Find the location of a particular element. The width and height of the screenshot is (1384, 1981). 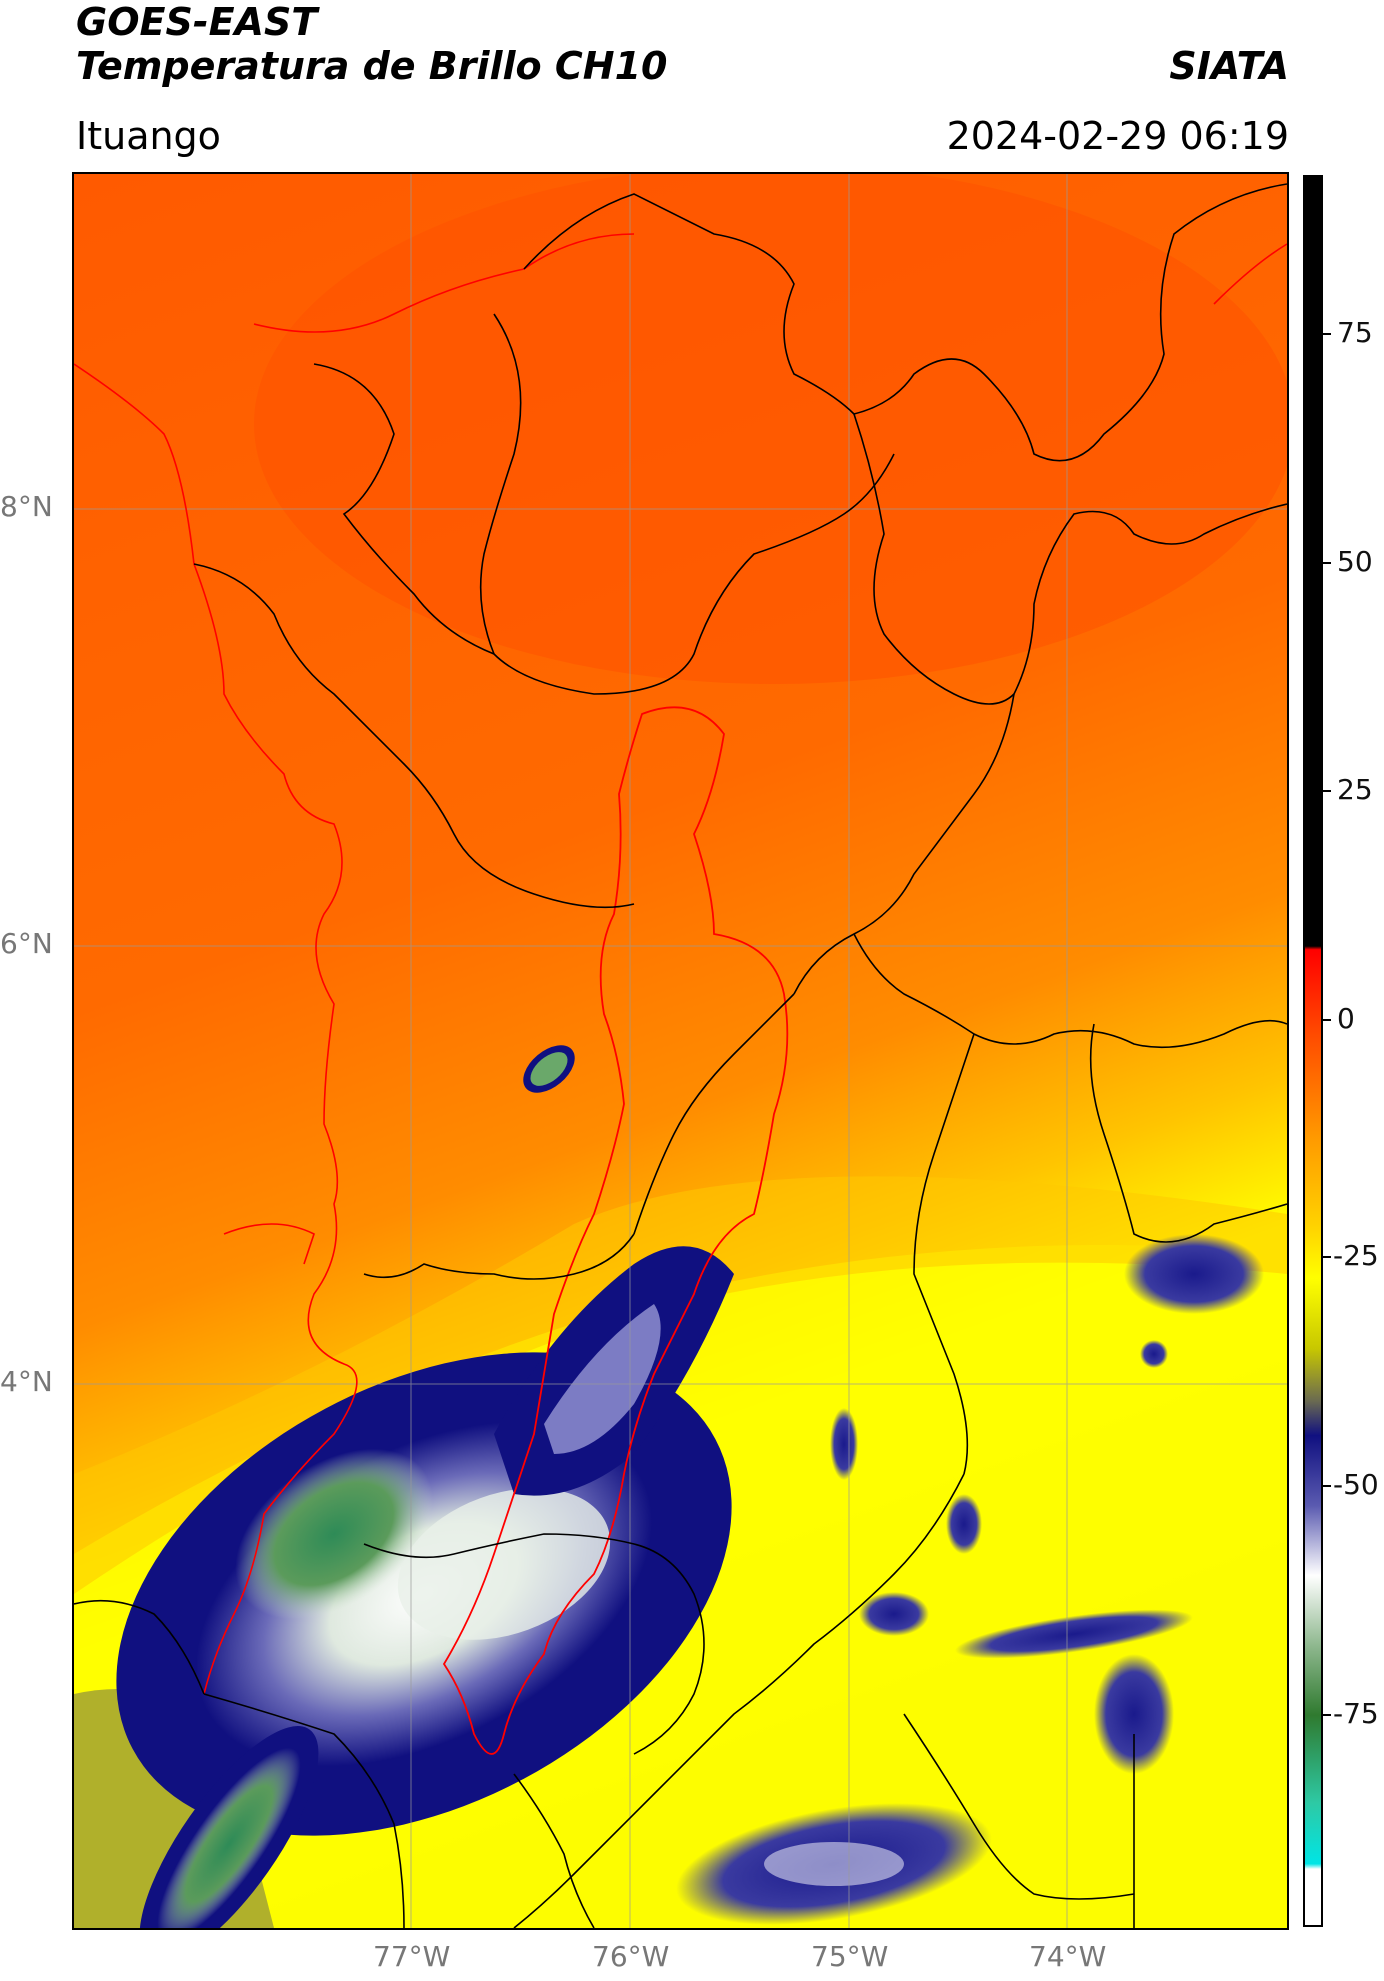

cbar-tick-0: 0 is located at coordinates (1346, 1018).